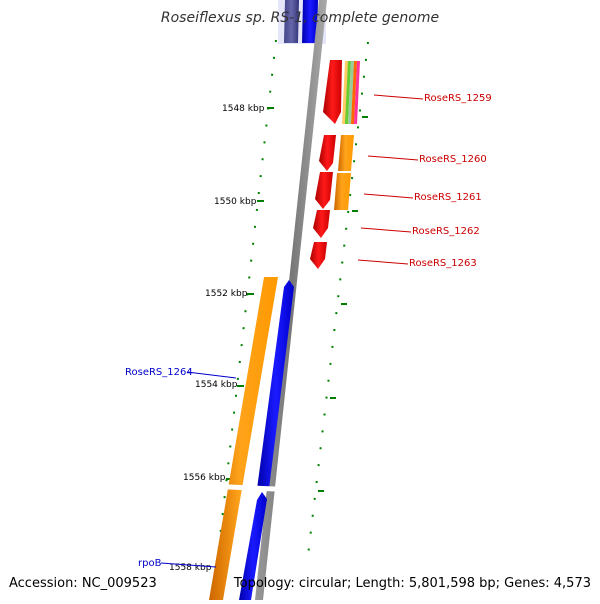 This screenshot has width=600, height=604. What do you see at coordinates (181, 468) in the screenshot?
I see `gene-label-group-left: RoseRS_1264 rpoB` at bounding box center [181, 468].